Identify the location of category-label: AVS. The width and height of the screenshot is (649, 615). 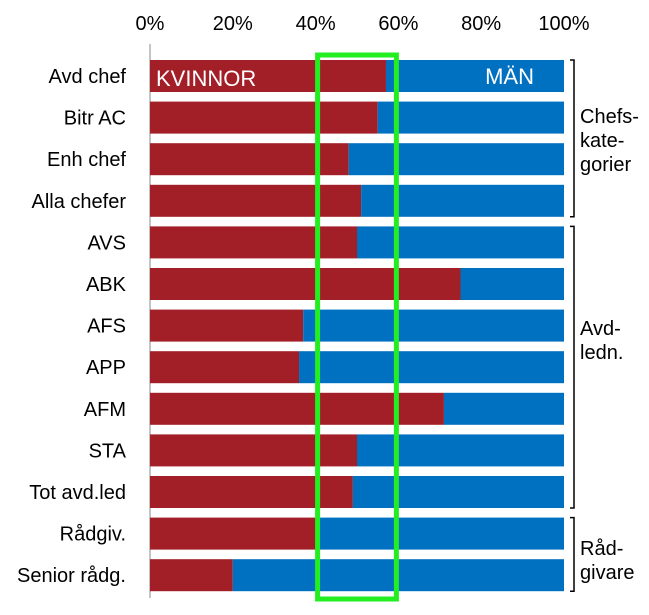
(106, 243).